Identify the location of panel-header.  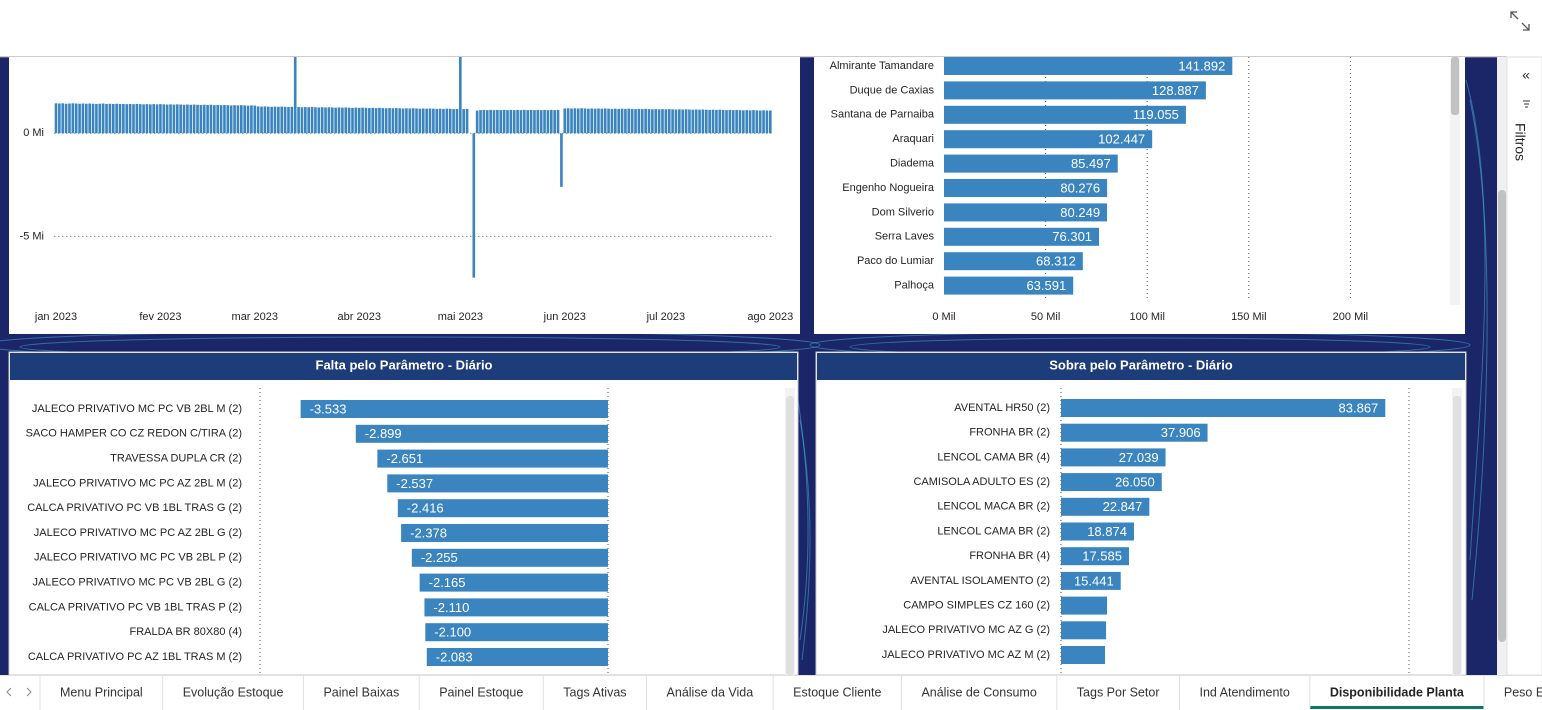
(403, 366).